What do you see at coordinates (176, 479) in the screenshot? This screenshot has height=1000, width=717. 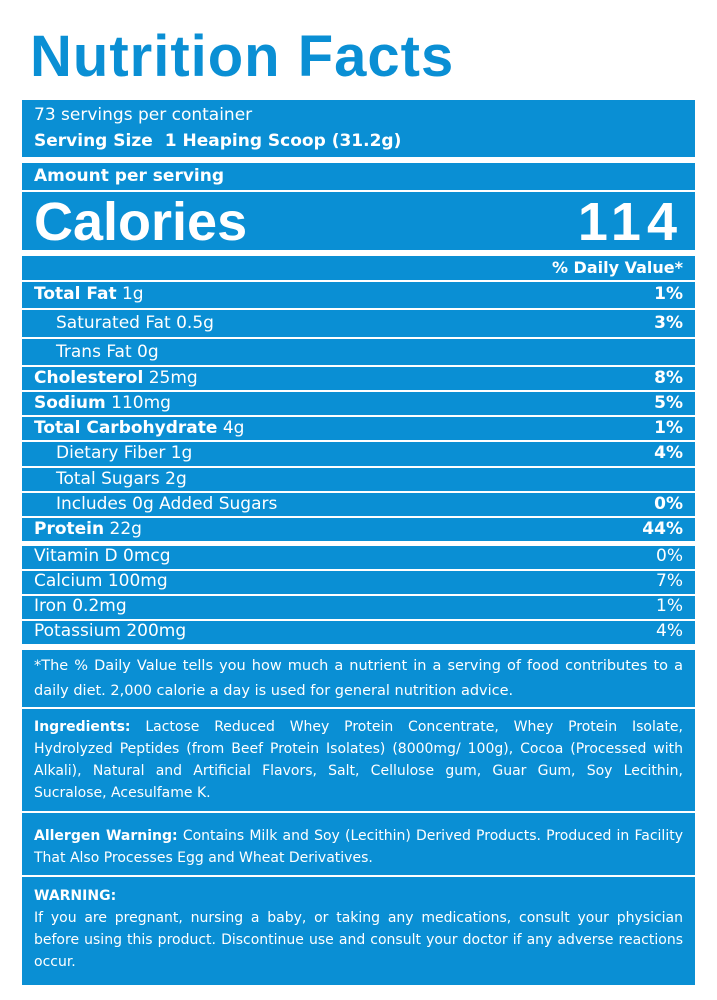 I see `nutrient-amount: 2g` at bounding box center [176, 479].